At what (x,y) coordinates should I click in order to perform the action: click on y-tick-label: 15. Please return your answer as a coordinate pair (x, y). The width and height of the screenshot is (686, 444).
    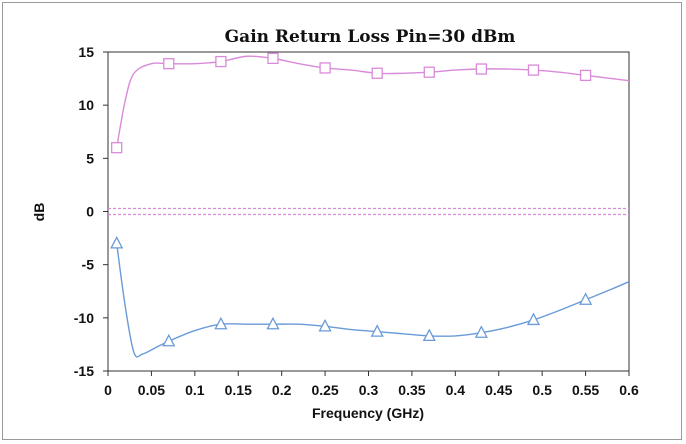
    Looking at the image, I should click on (86, 52).